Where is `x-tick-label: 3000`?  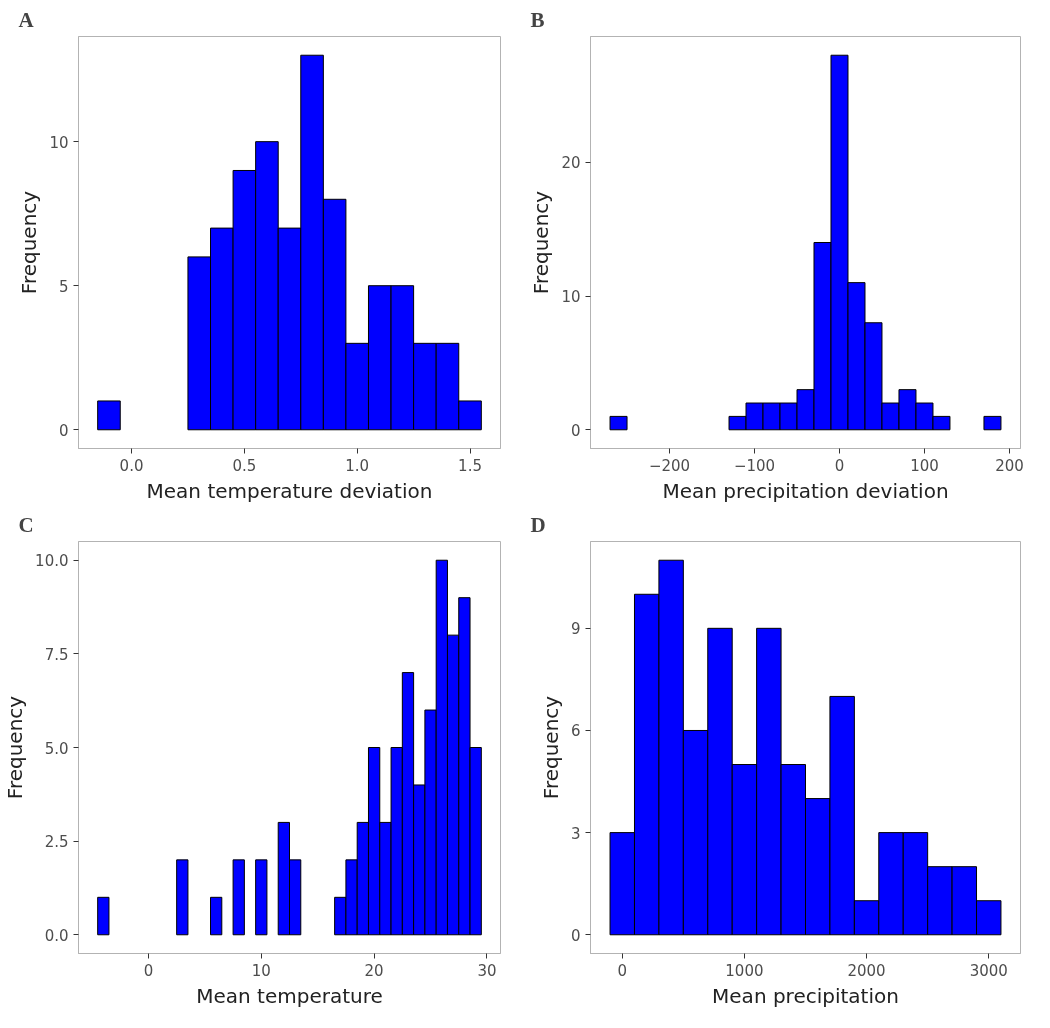
x-tick-label: 3000 is located at coordinates (988, 970).